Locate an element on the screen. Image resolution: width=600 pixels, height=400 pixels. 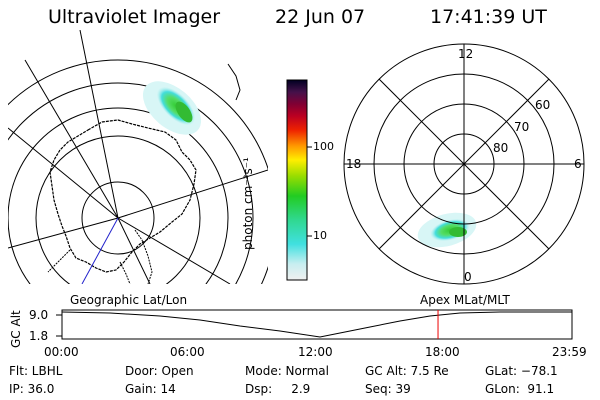
x-tick-label: 06:00 is located at coordinates (187, 352).